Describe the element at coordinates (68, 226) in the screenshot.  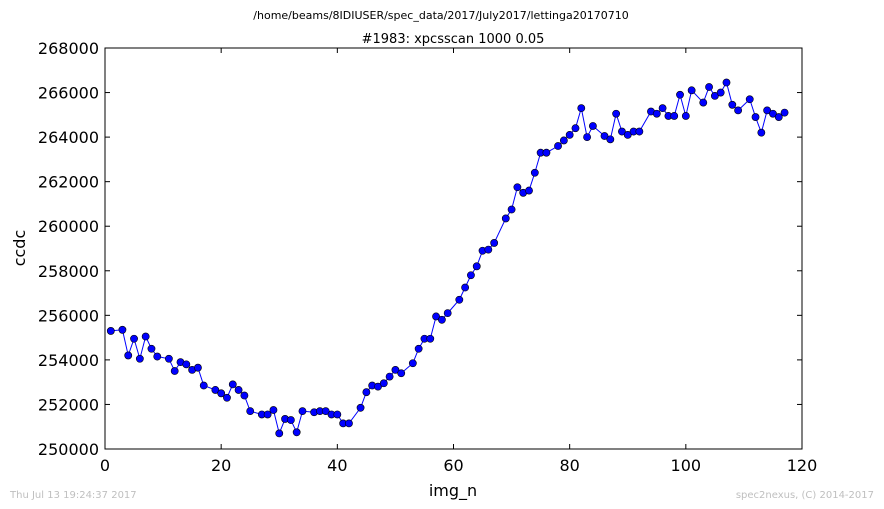
I see `y-tick-label: 260000` at that location.